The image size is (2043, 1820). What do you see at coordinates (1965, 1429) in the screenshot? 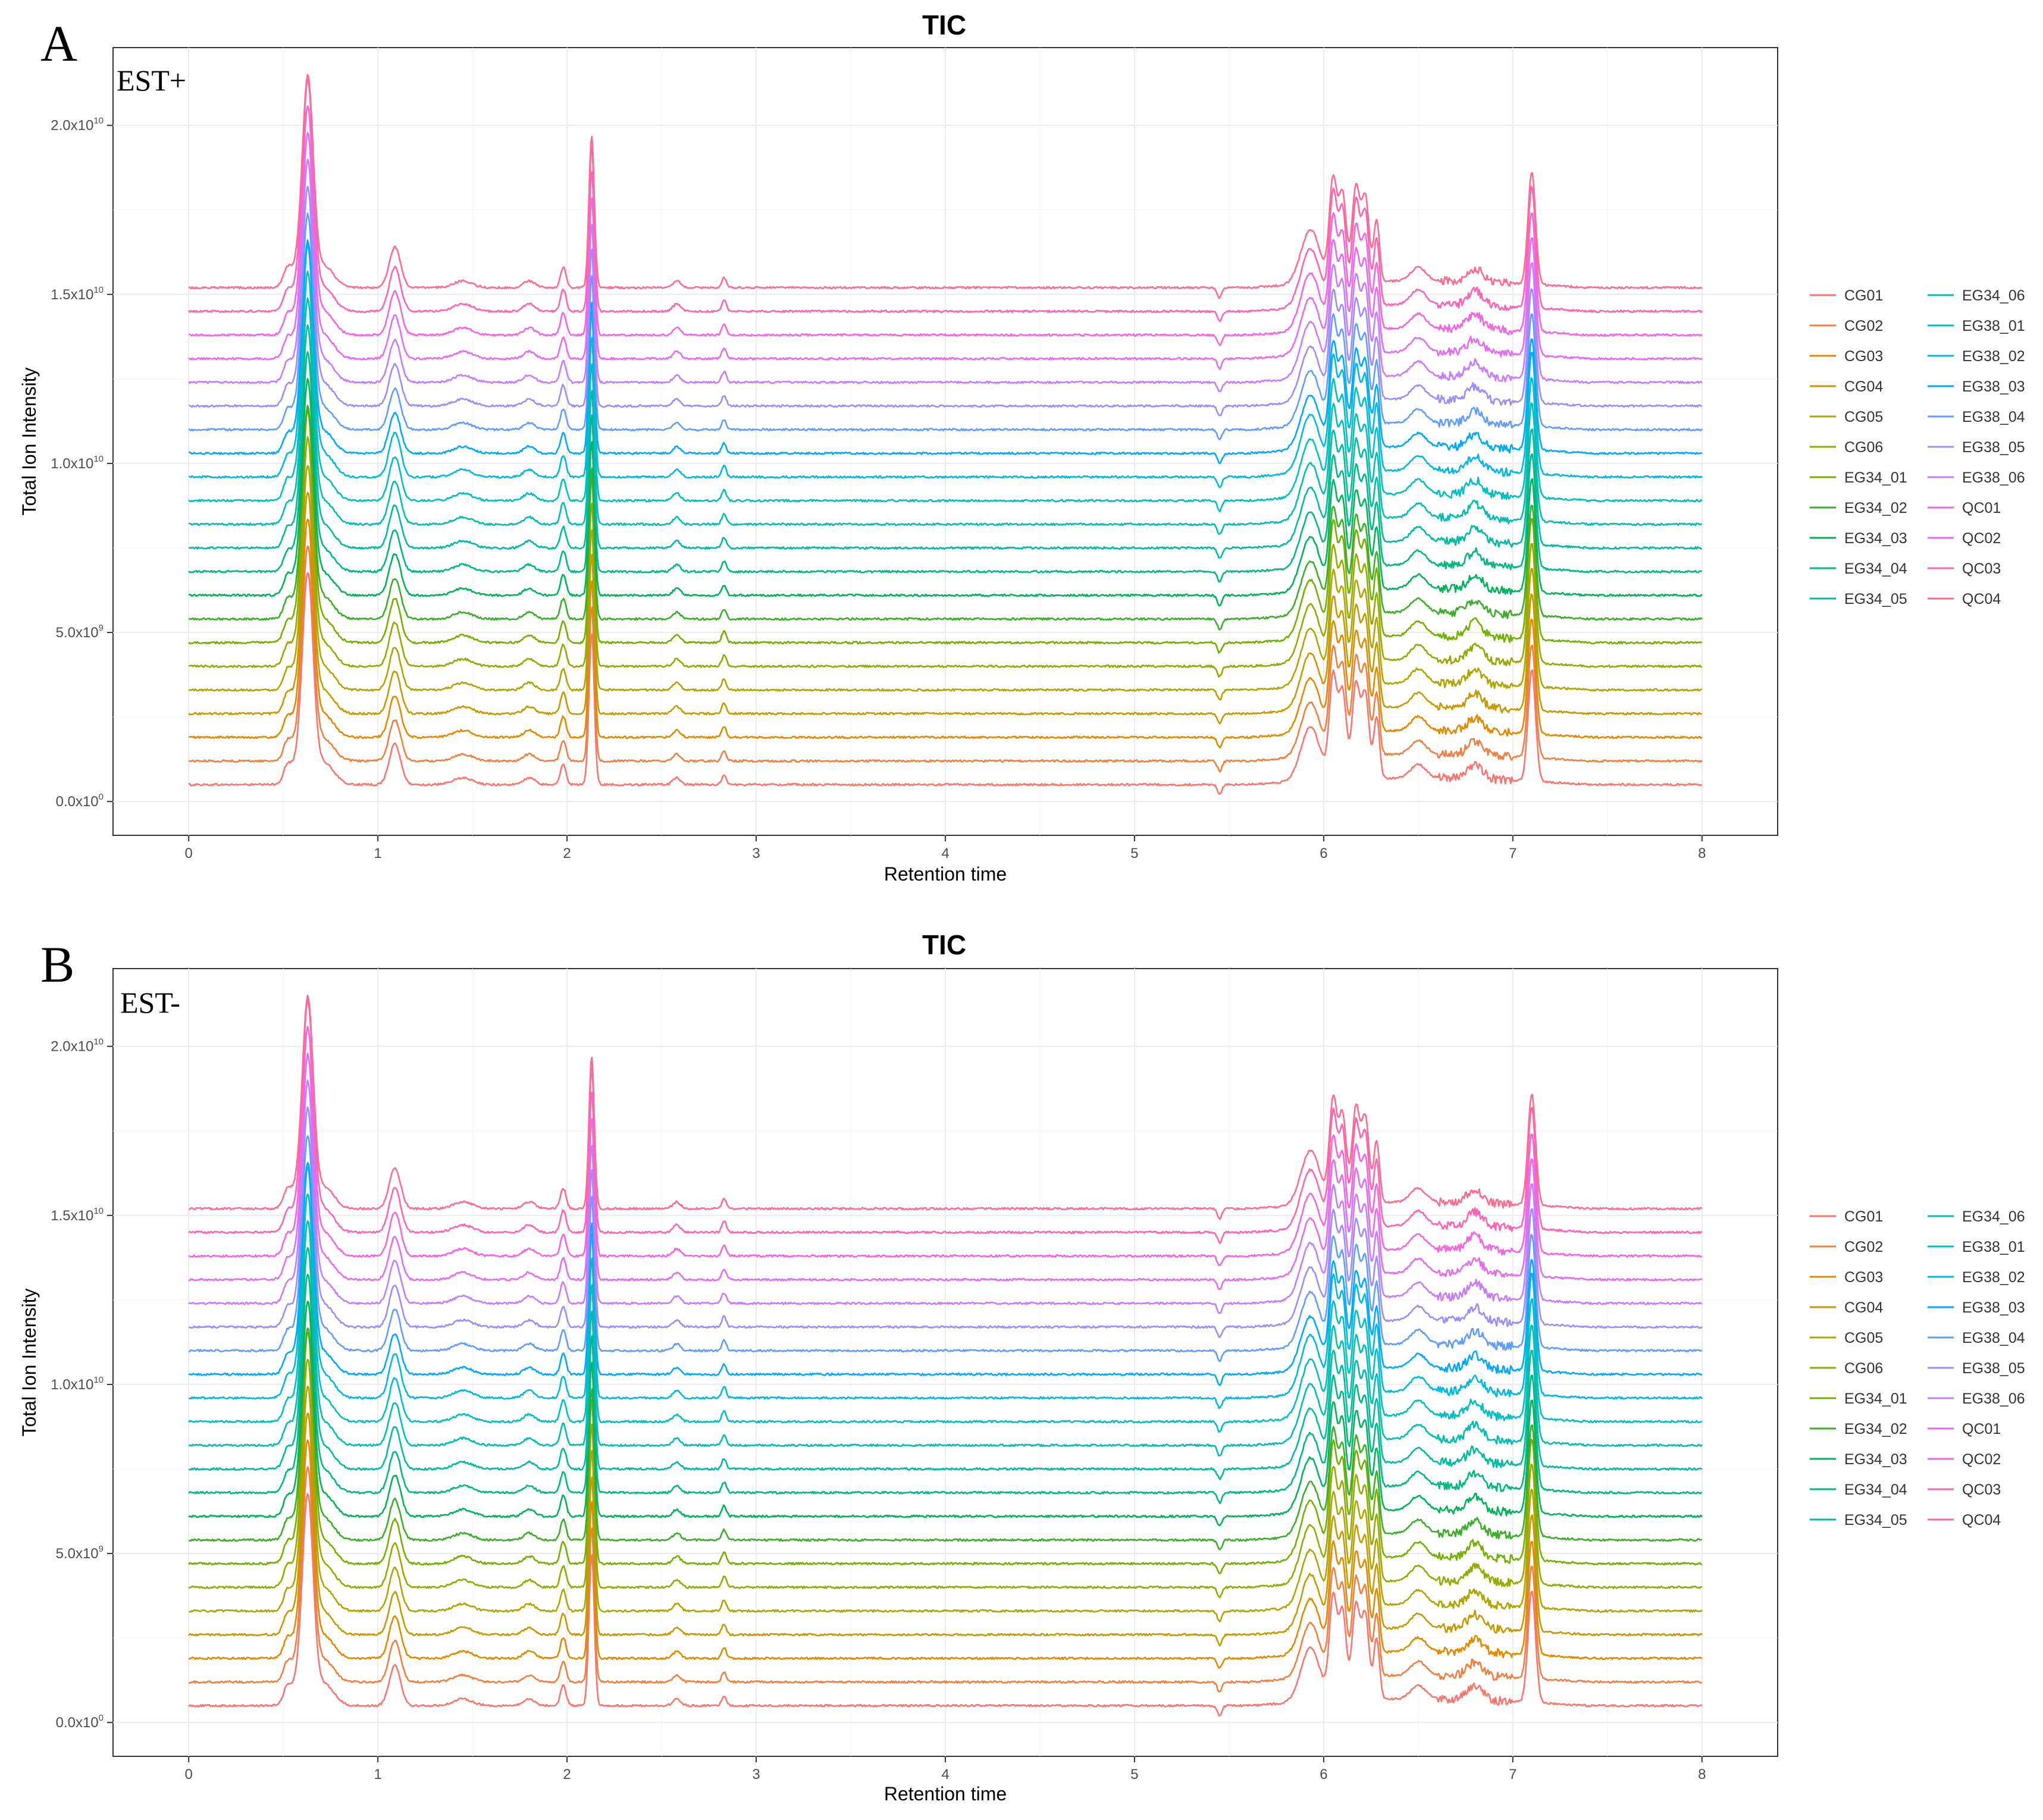
I see `legend-item-qc01: QC01` at bounding box center [1965, 1429].